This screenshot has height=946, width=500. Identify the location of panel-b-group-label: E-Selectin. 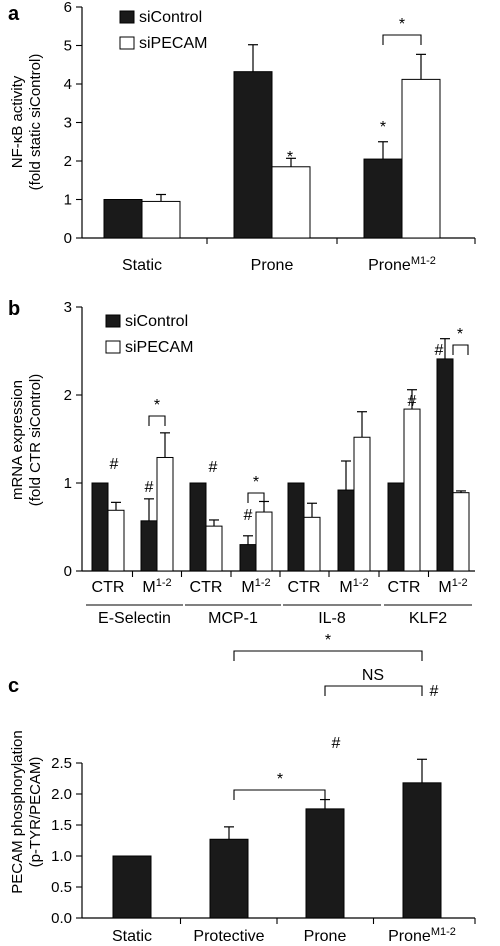
(134, 618).